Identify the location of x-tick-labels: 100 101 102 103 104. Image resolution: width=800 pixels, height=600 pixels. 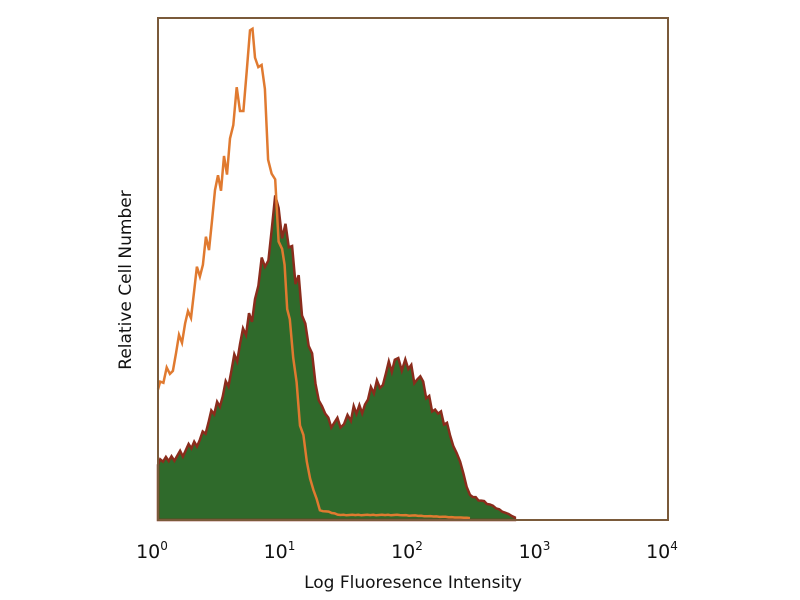
(407, 551).